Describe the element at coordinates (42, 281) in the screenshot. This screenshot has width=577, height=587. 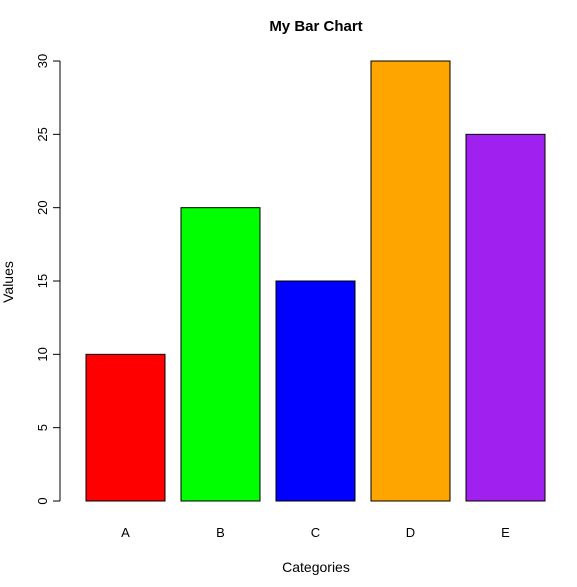
I see `y-tick-label: 15` at that location.